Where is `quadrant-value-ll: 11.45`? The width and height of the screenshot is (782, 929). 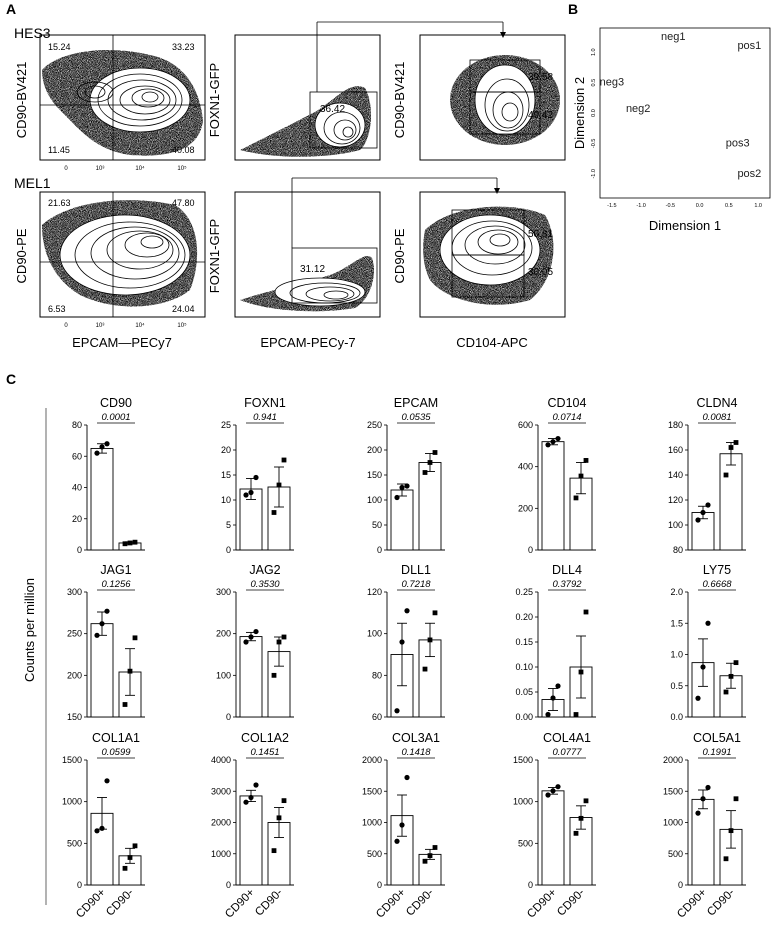
quadrant-value-ll: 11.45 is located at coordinates (59, 150).